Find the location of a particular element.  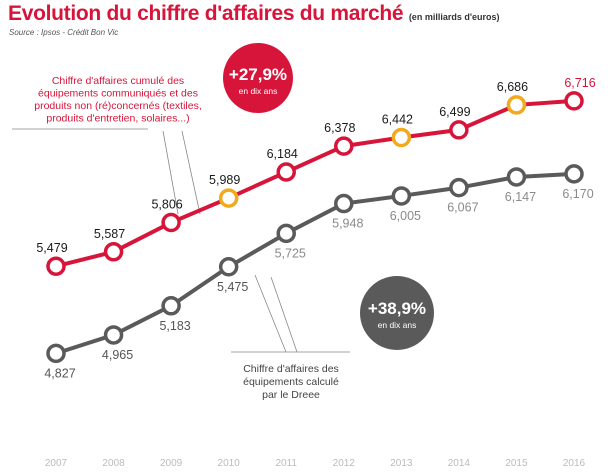

grey-growth-badge is located at coordinates (397, 313).